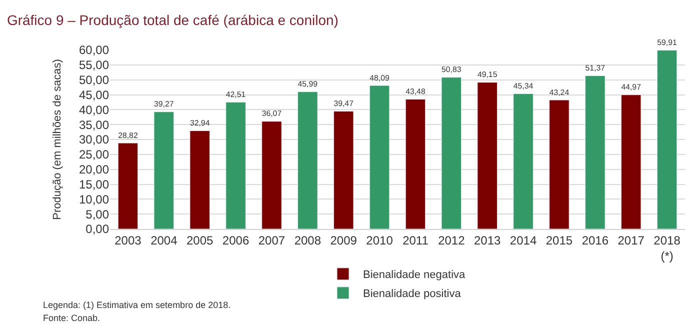 Image resolution: width=695 pixels, height=334 pixels. Describe the element at coordinates (272, 113) in the screenshot. I see `data-label: 36,07` at that location.